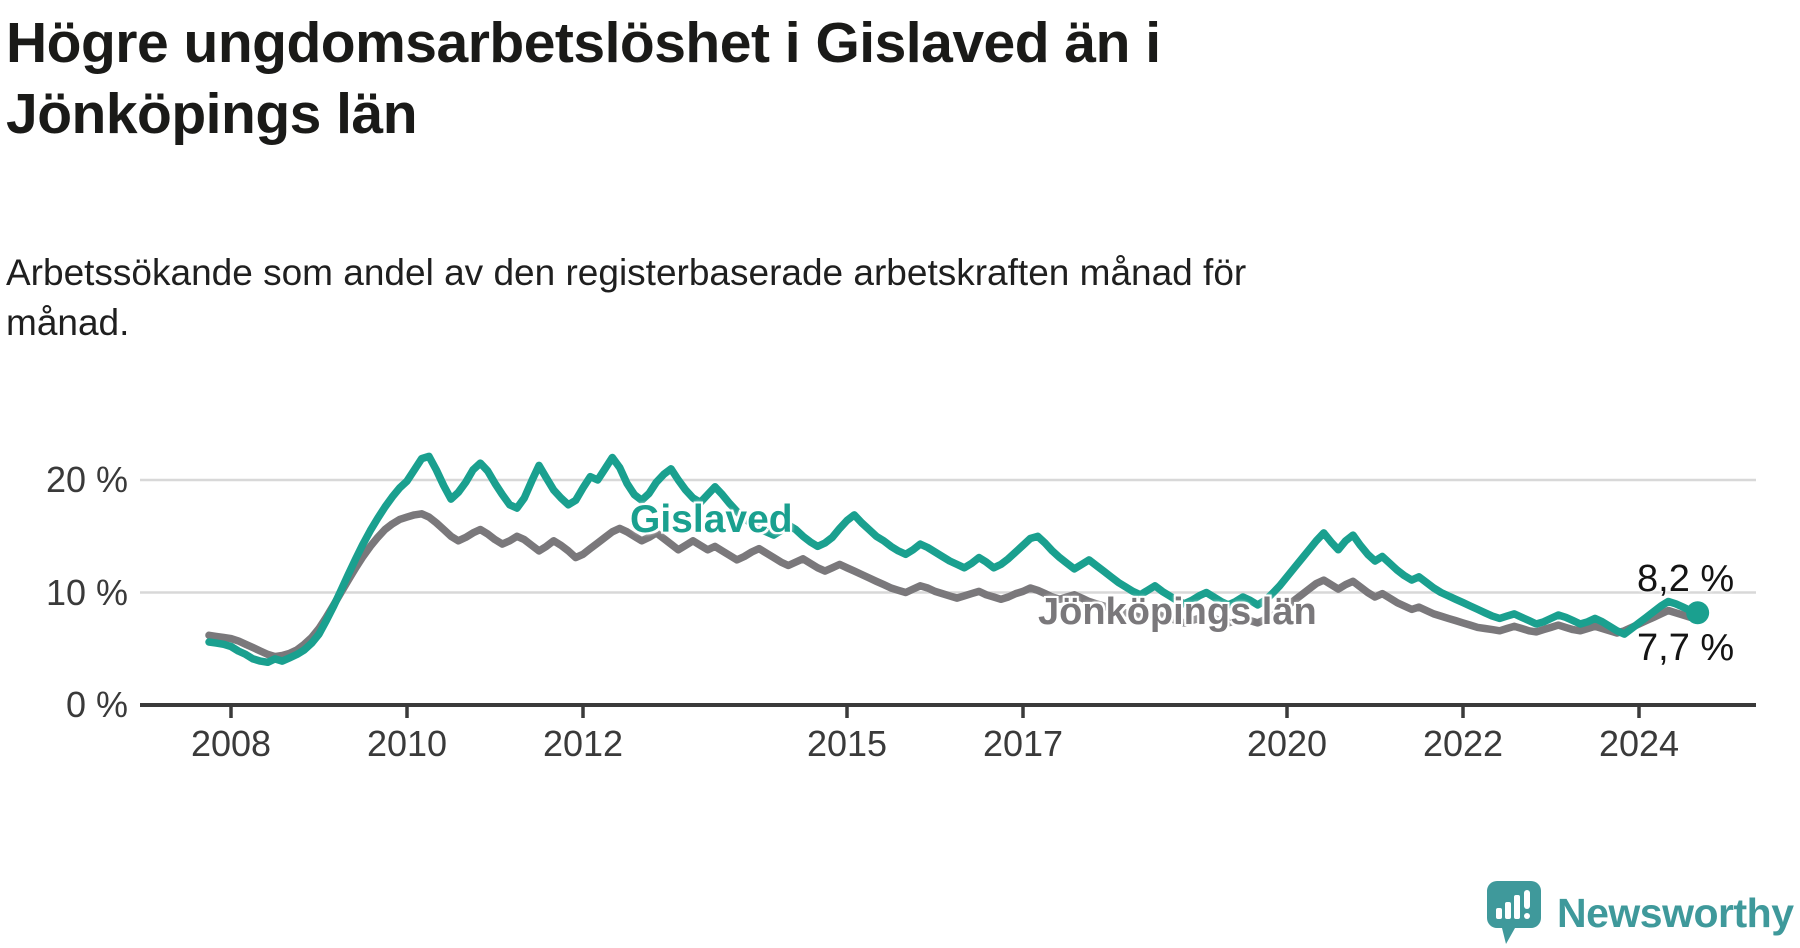  I want to click on series-end-dot, so click(1698, 613).